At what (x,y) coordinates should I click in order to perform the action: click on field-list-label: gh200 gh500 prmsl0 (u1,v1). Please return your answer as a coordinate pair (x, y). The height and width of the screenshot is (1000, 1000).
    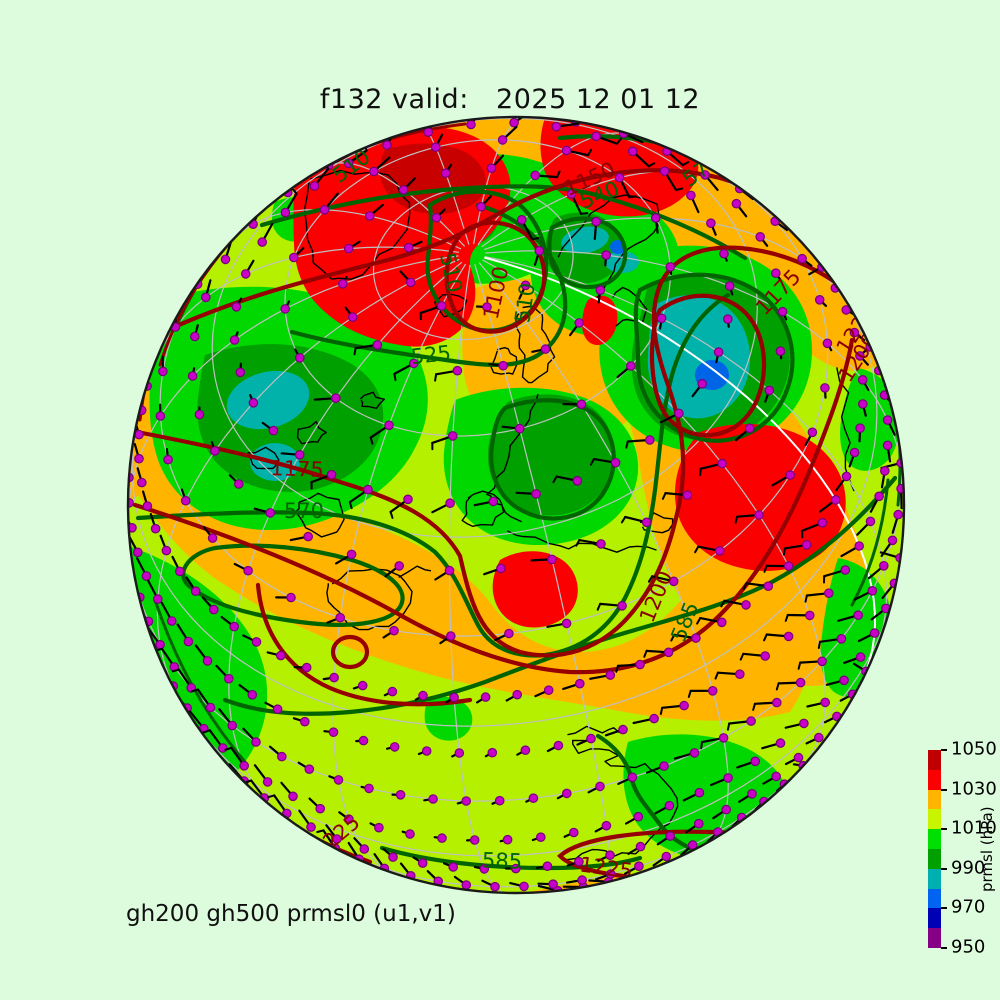
    Looking at the image, I should click on (291, 914).